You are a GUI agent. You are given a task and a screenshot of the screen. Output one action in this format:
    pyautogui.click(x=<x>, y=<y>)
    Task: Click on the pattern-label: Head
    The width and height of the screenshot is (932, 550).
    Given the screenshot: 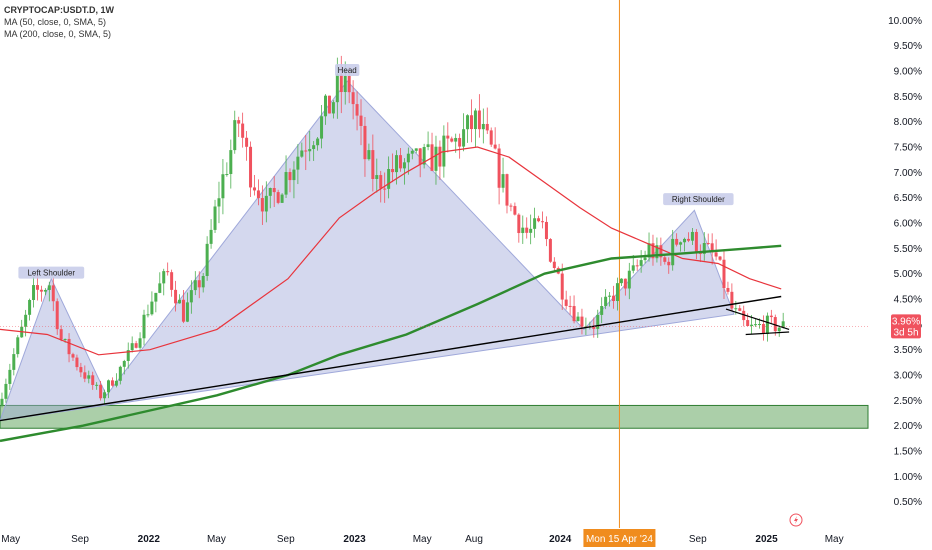 What is the action you would take?
    pyautogui.click(x=347, y=70)
    